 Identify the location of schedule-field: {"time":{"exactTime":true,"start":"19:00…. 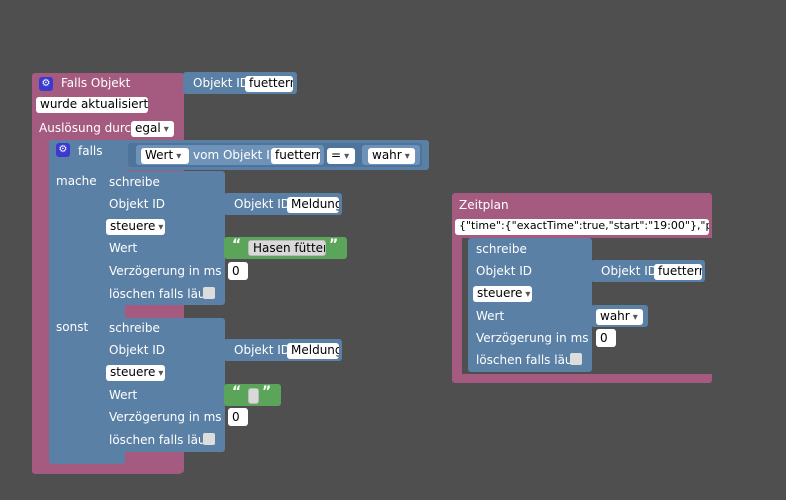
(582, 227).